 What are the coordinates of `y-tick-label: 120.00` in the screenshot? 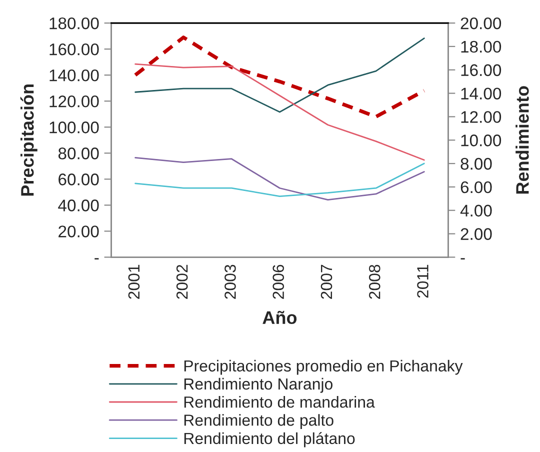 It's located at (74, 102).